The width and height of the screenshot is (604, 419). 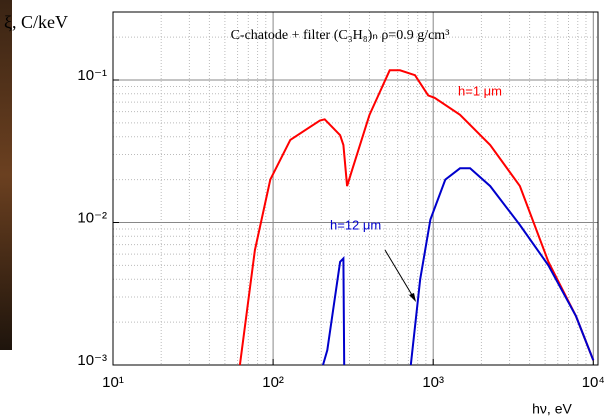 I want to click on x-tick-label: 10², so click(x=273, y=382).